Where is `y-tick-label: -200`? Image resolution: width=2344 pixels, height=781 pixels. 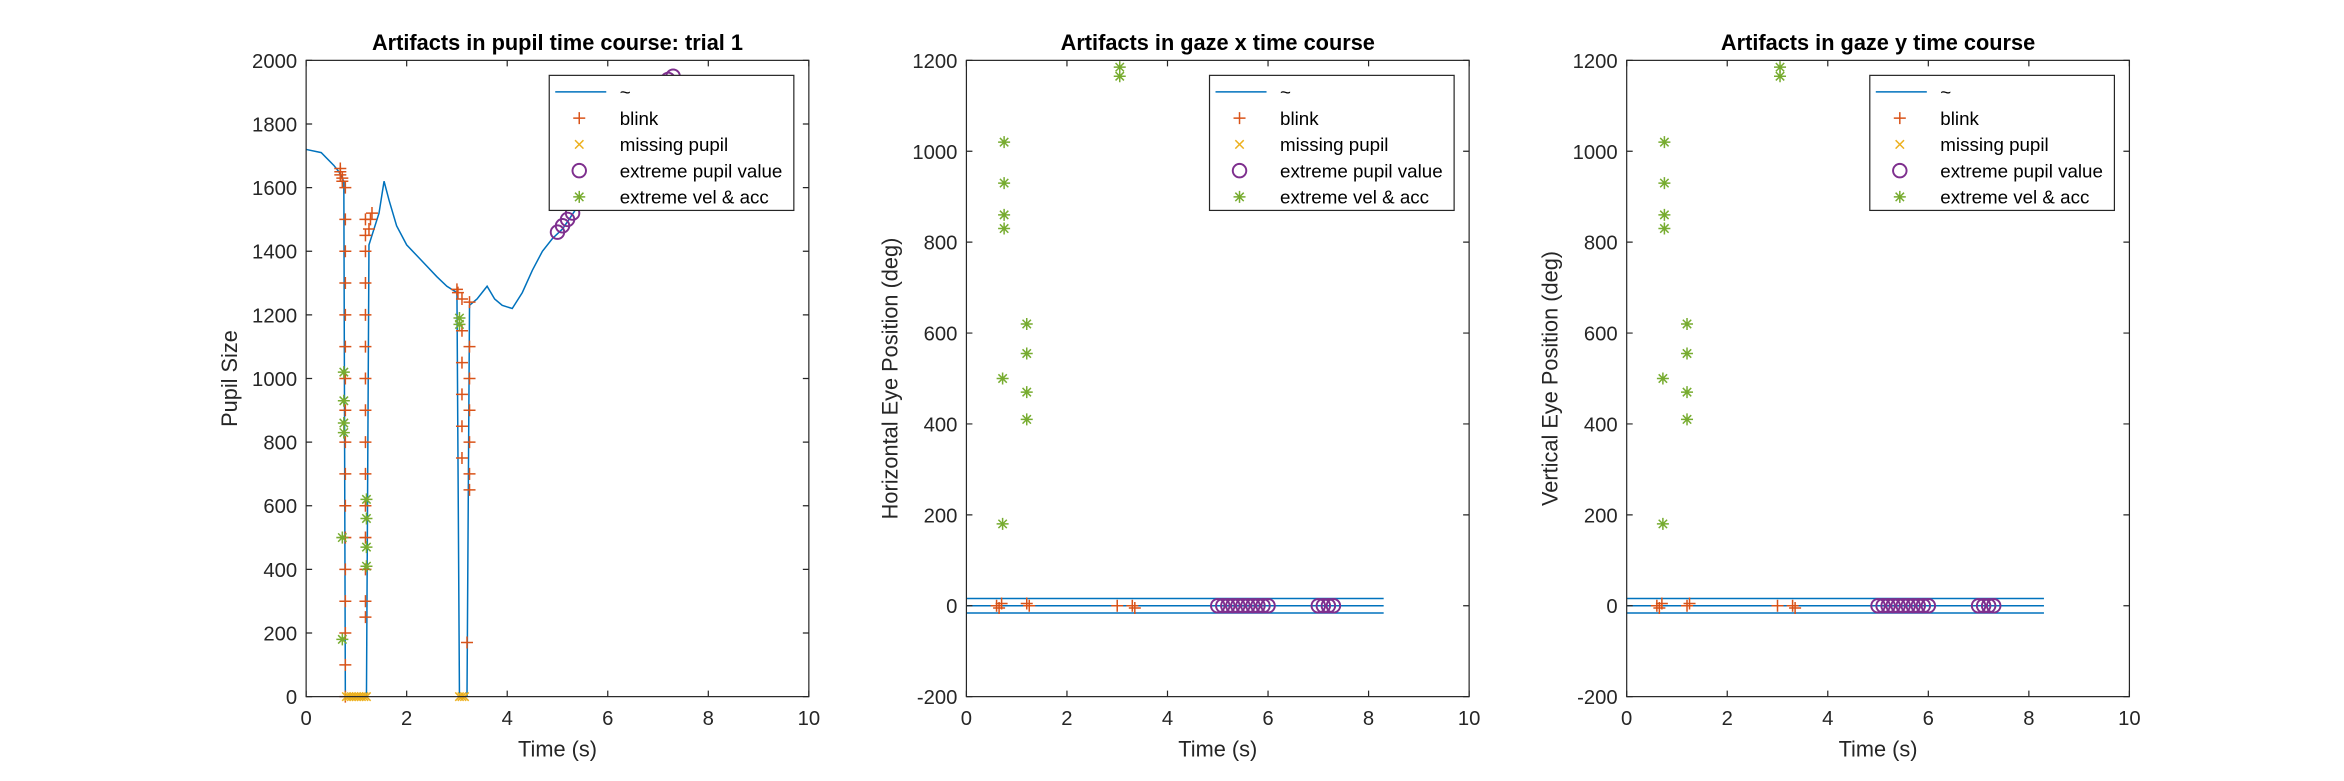 y-tick-label: -200 is located at coordinates (937, 698).